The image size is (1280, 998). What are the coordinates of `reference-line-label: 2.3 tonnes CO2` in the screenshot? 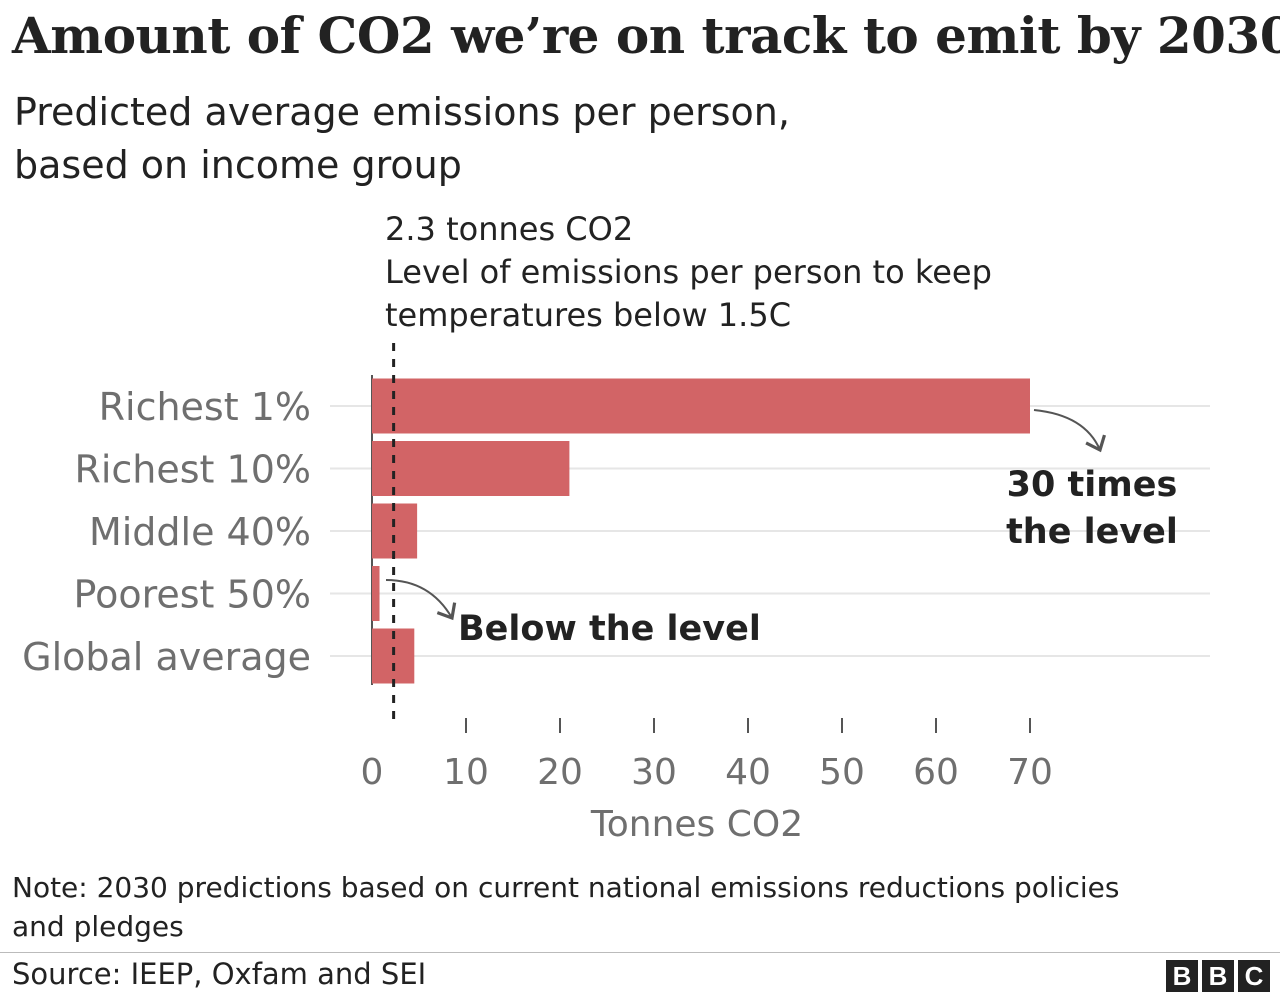 It's located at (509, 229).